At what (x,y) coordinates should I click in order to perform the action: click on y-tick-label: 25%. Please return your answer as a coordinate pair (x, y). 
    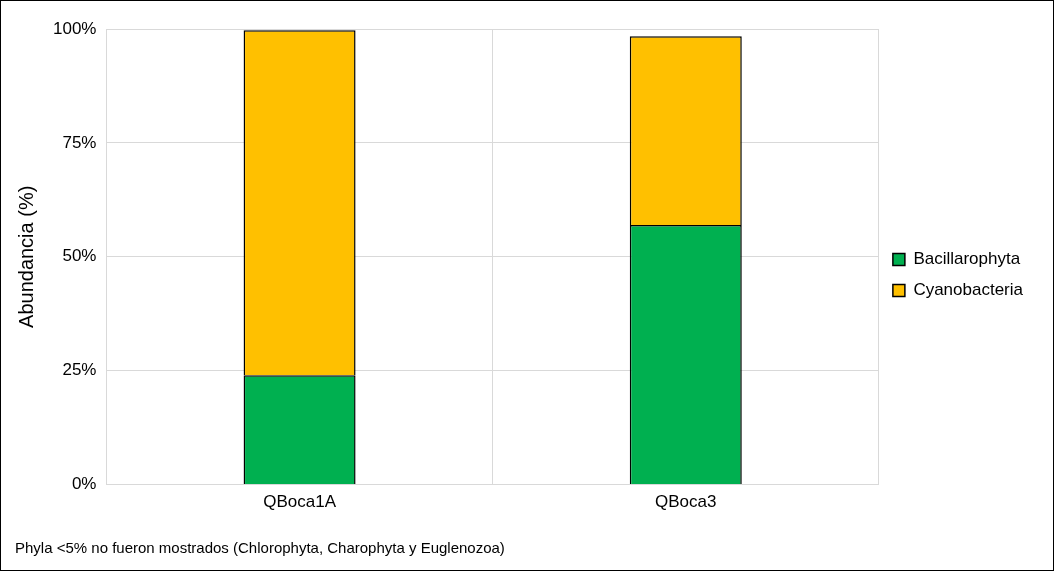
    Looking at the image, I should click on (79, 370).